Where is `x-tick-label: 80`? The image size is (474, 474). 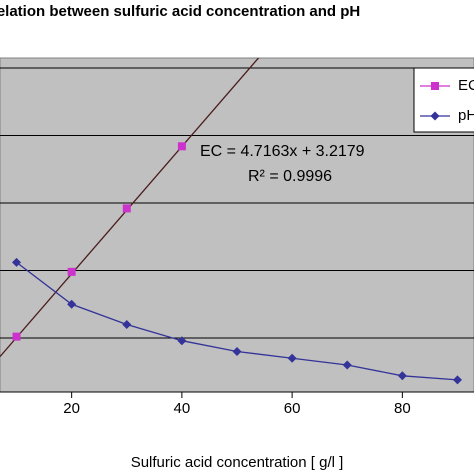
x-tick-label: 80 is located at coordinates (402, 408).